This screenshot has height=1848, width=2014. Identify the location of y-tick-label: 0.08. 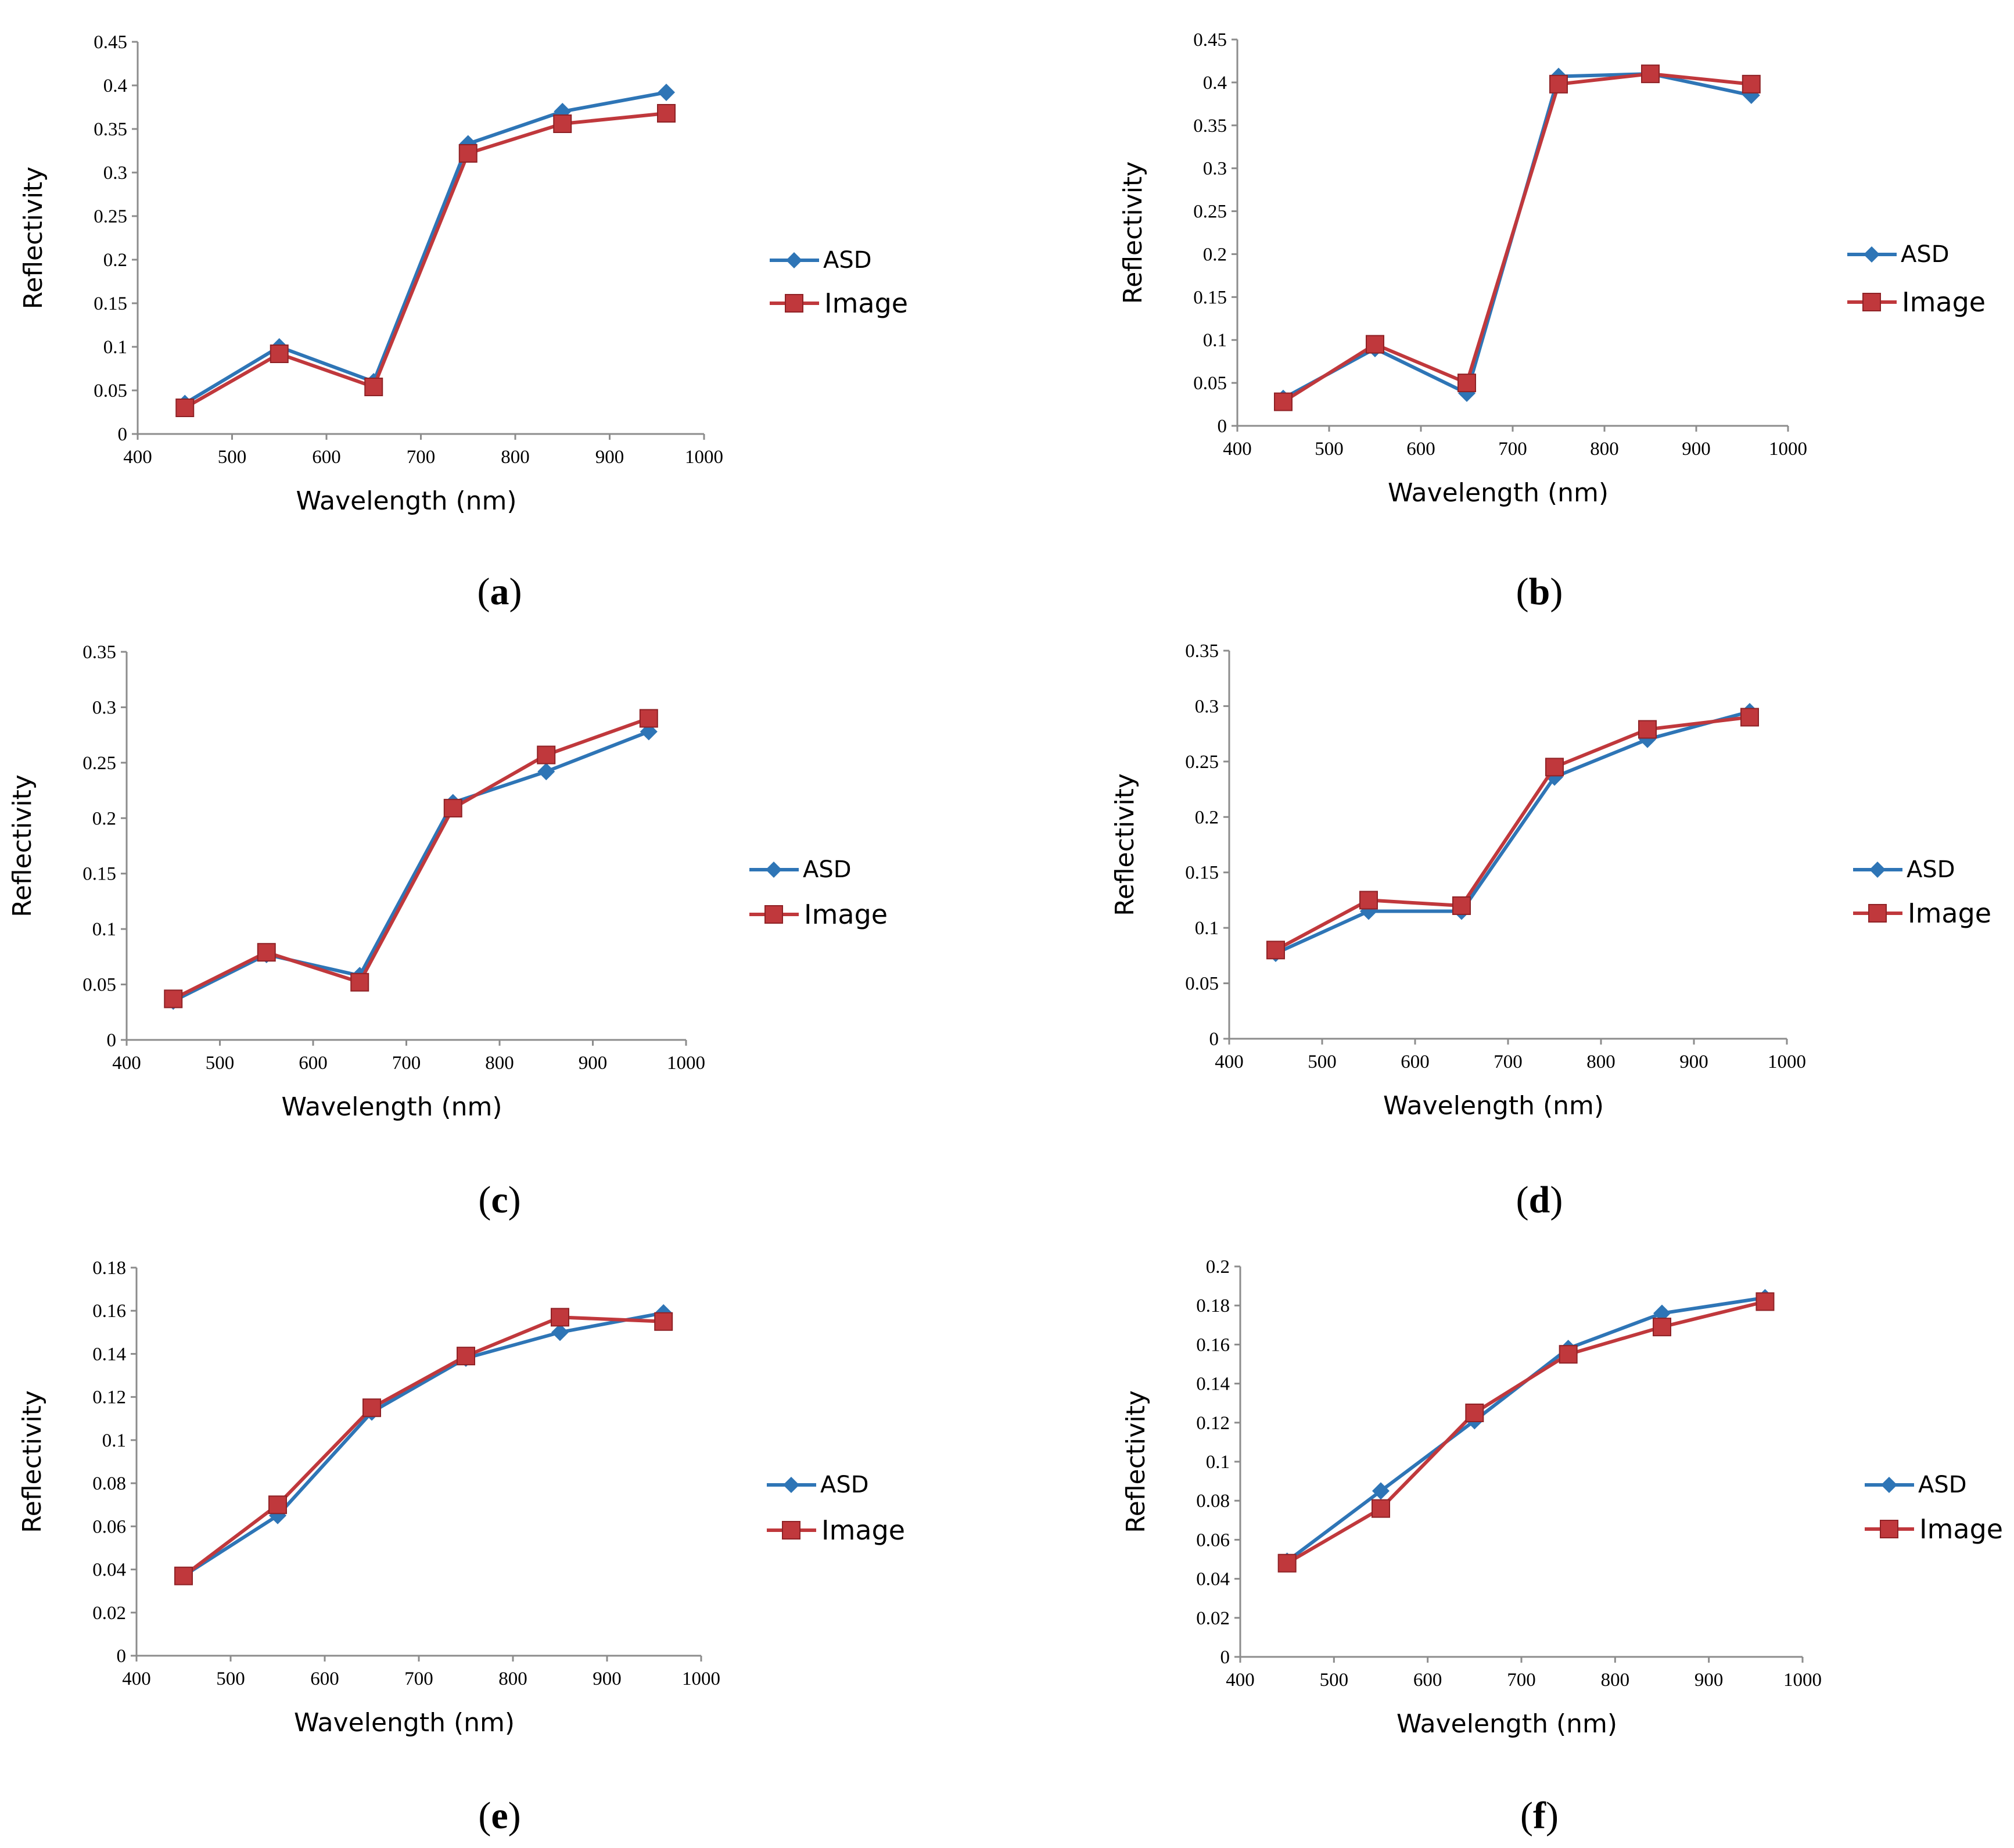
(1213, 1501).